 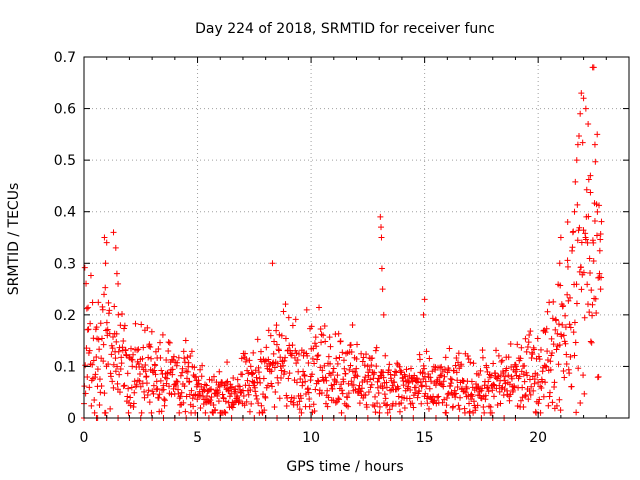 What do you see at coordinates (65, 316) in the screenshot?
I see `y-tick-label: 0.2` at bounding box center [65, 316].